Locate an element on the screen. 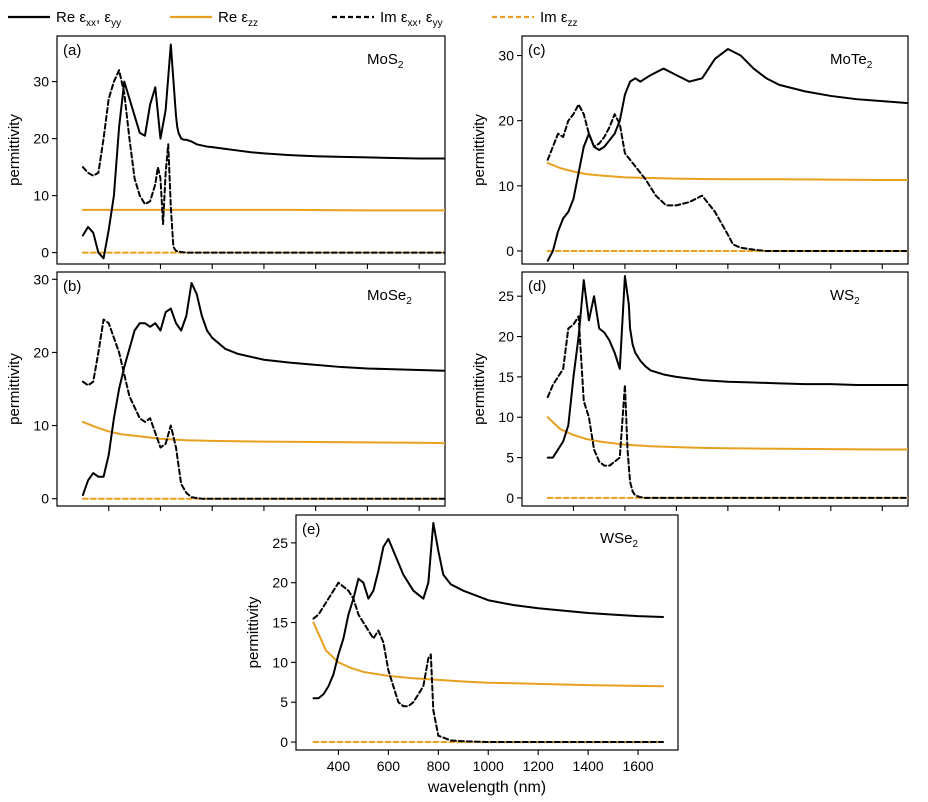 The height and width of the screenshot is (802, 928). x-tick-label: 1000 is located at coordinates (488, 766).